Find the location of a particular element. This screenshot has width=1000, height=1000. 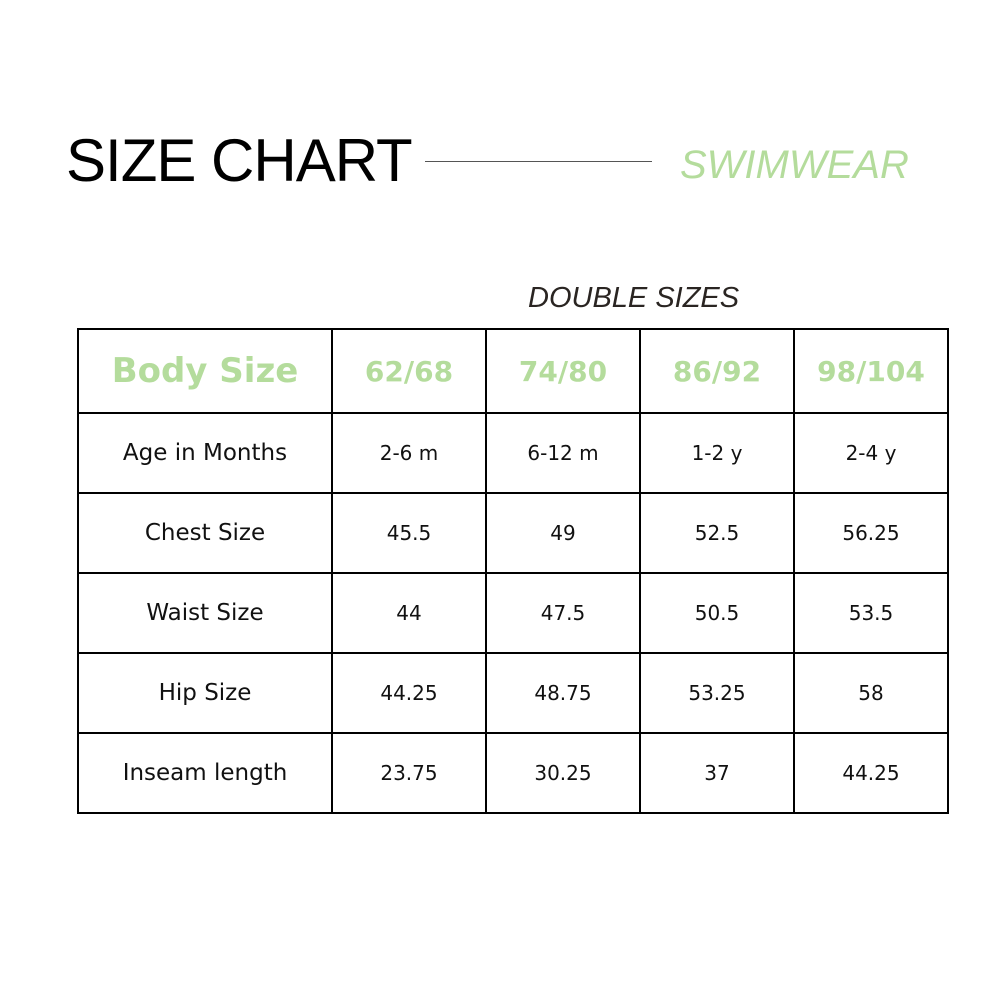

table-cell: 23.75 is located at coordinates (409, 773).